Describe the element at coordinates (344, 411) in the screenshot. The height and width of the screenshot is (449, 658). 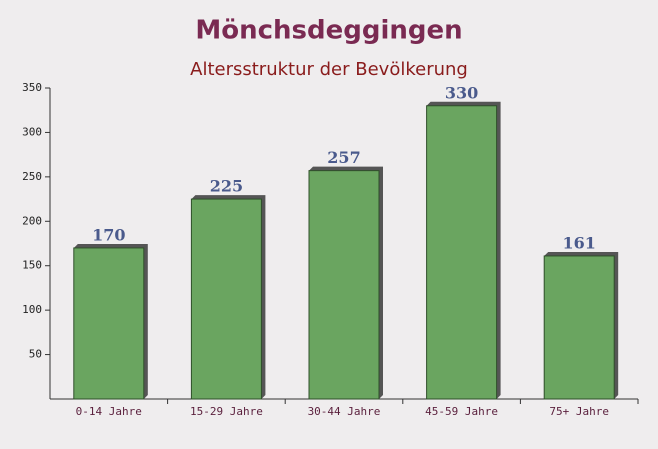
I see `x-tick-label: 30-44 Jahre` at that location.